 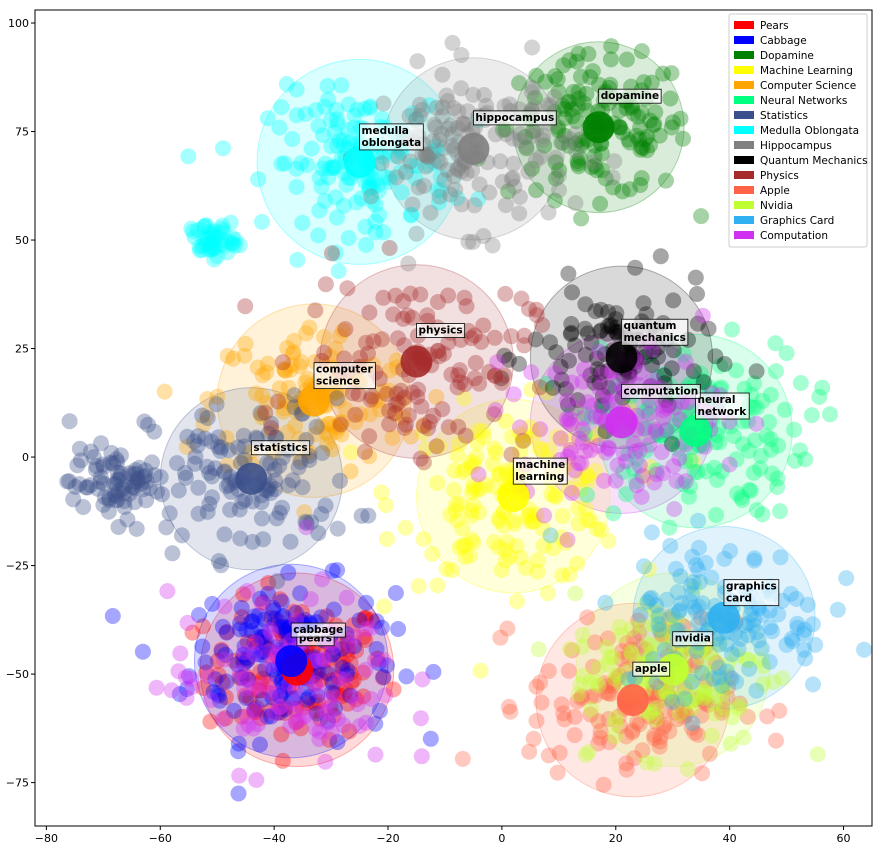 I want to click on legend-label: Quantum Mechanics, so click(x=814, y=161).